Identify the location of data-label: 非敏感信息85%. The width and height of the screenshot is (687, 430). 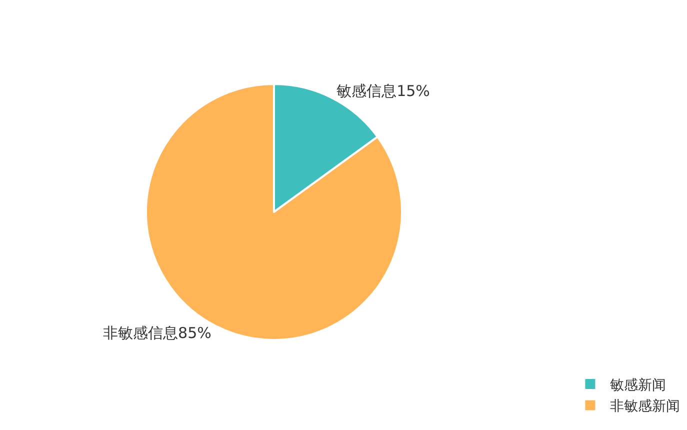
(157, 333).